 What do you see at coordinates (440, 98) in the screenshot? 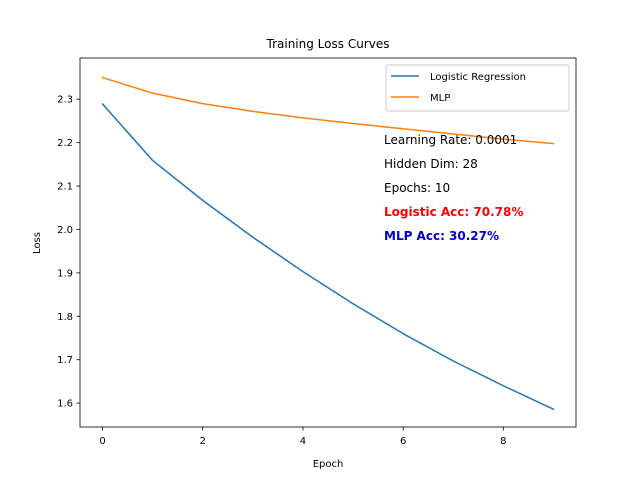
I see `legend-label-mlp: MLP` at bounding box center [440, 98].